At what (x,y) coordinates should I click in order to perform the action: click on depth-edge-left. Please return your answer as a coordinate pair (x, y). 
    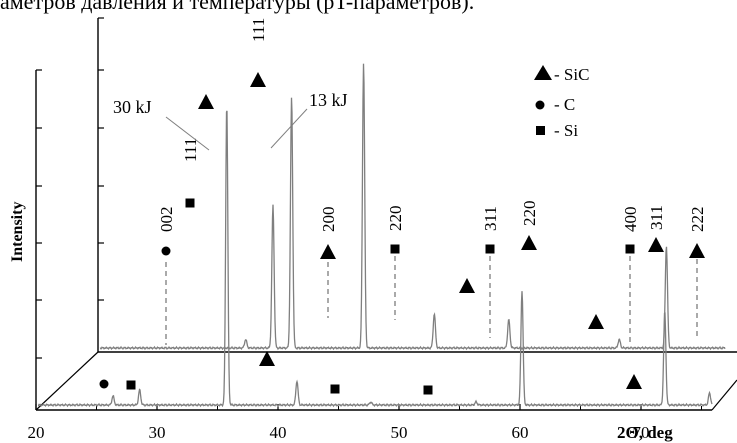
    Looking at the image, I should click on (67, 381).